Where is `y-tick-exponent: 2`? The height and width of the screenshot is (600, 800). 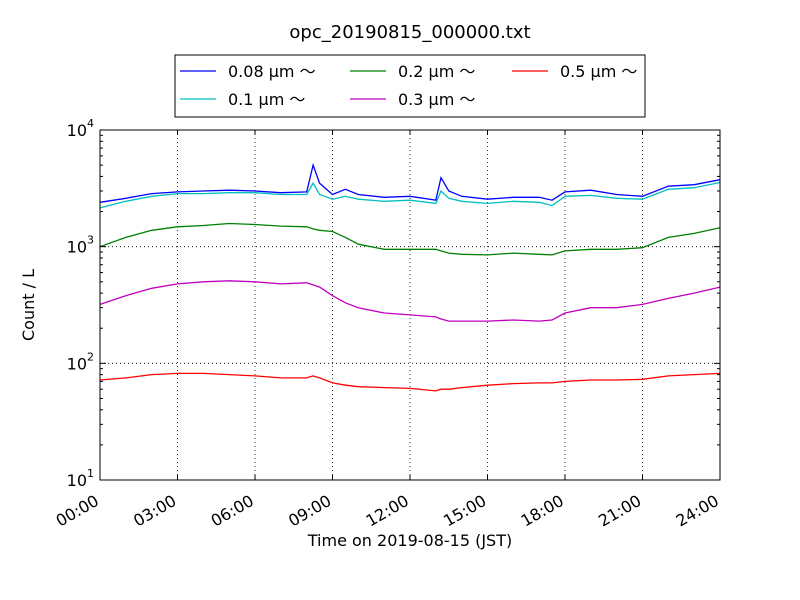
y-tick-exponent: 2 is located at coordinates (90, 356).